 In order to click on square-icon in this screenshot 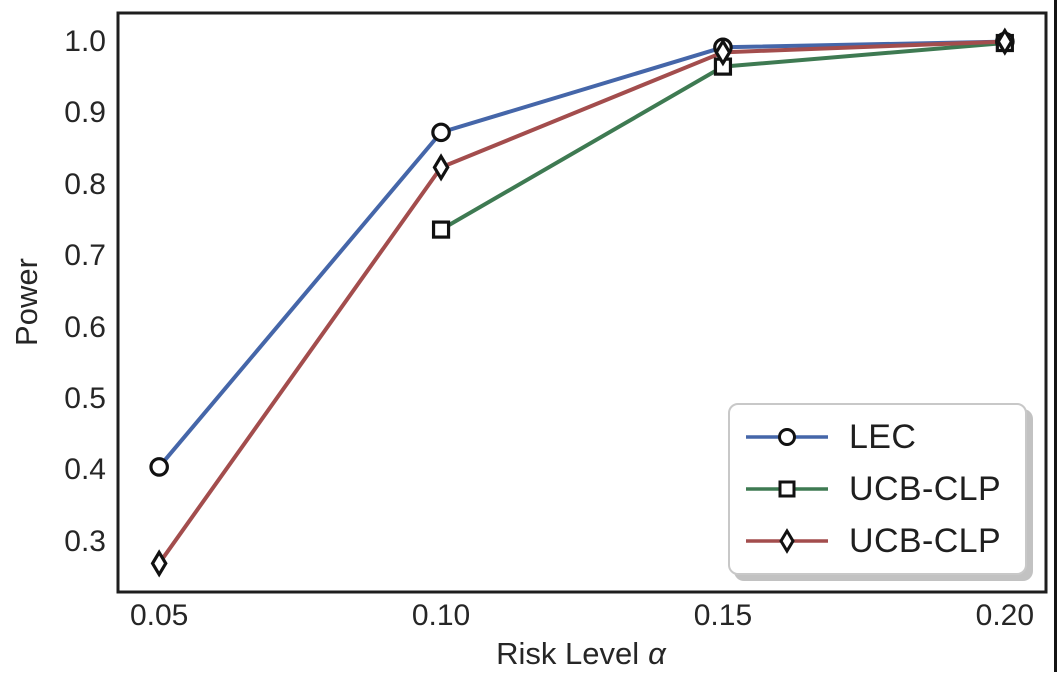, I will do `click(787, 489)`.